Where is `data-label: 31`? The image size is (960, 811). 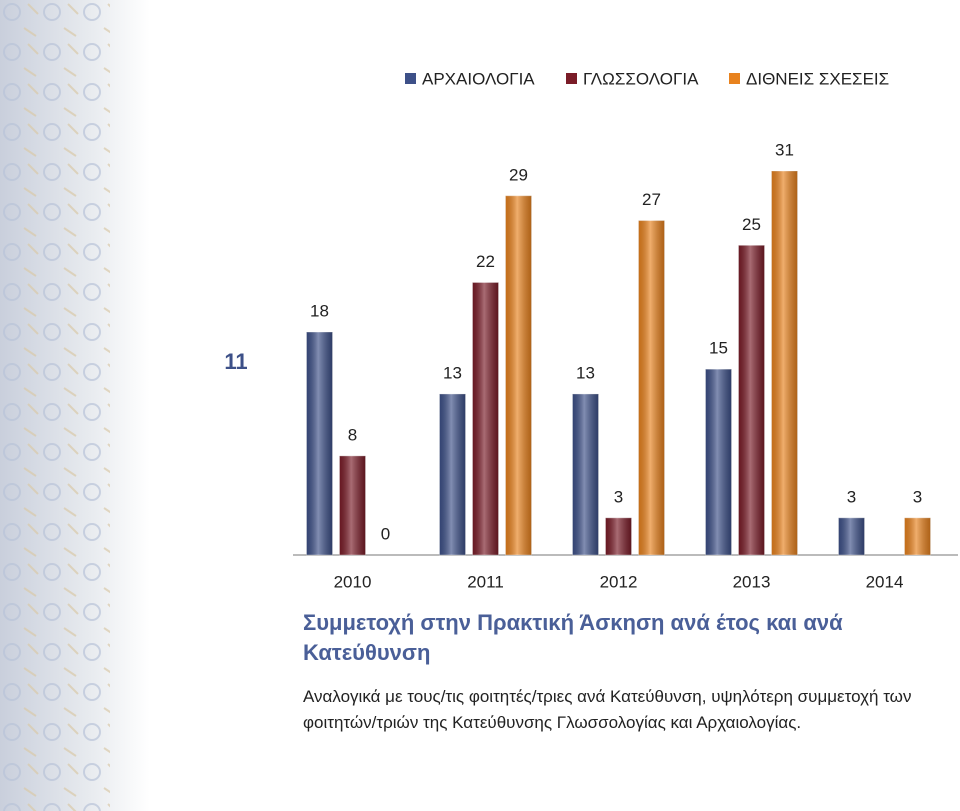 data-label: 31 is located at coordinates (784, 149).